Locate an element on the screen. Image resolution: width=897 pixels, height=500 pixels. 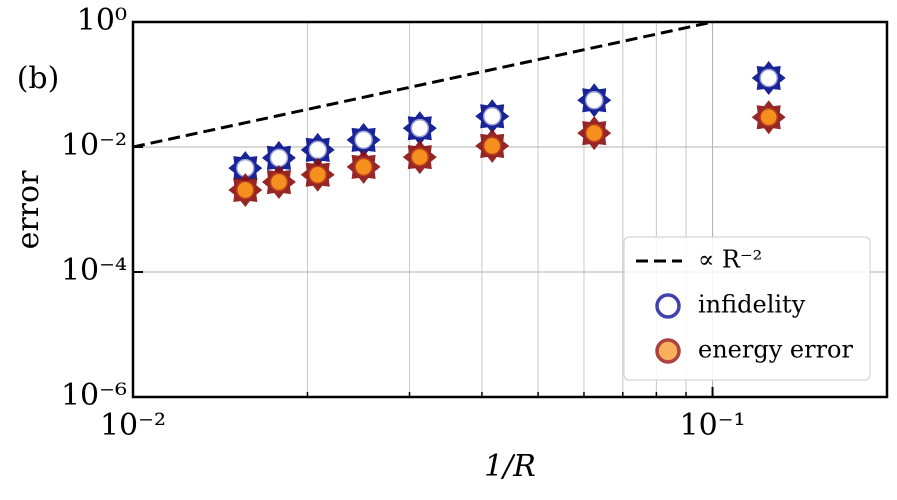
y-tick-label: 10⁻⁶ is located at coordinates (94, 395).